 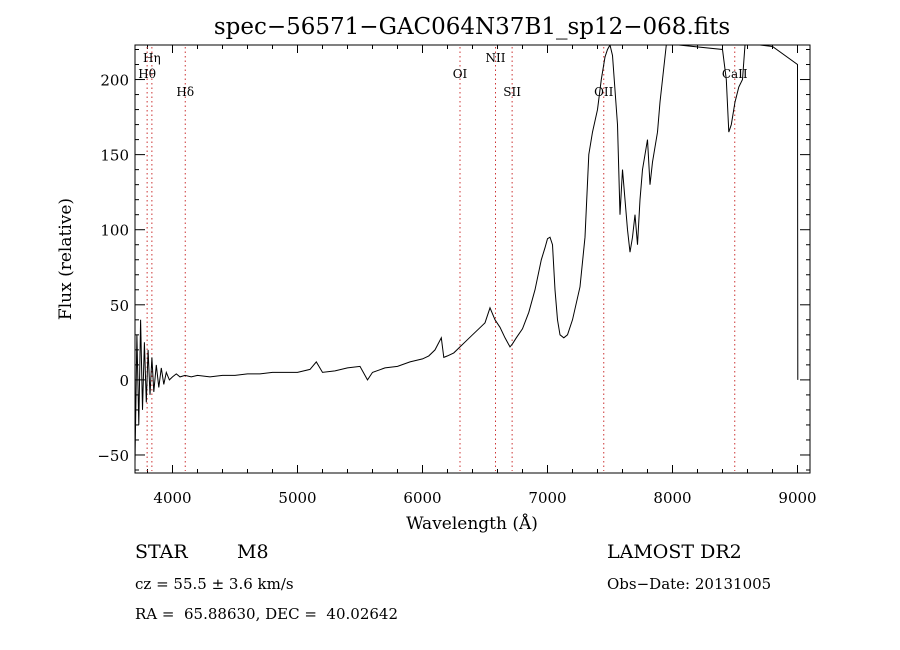 I want to click on emission-line-label: OI, so click(x=460, y=74).